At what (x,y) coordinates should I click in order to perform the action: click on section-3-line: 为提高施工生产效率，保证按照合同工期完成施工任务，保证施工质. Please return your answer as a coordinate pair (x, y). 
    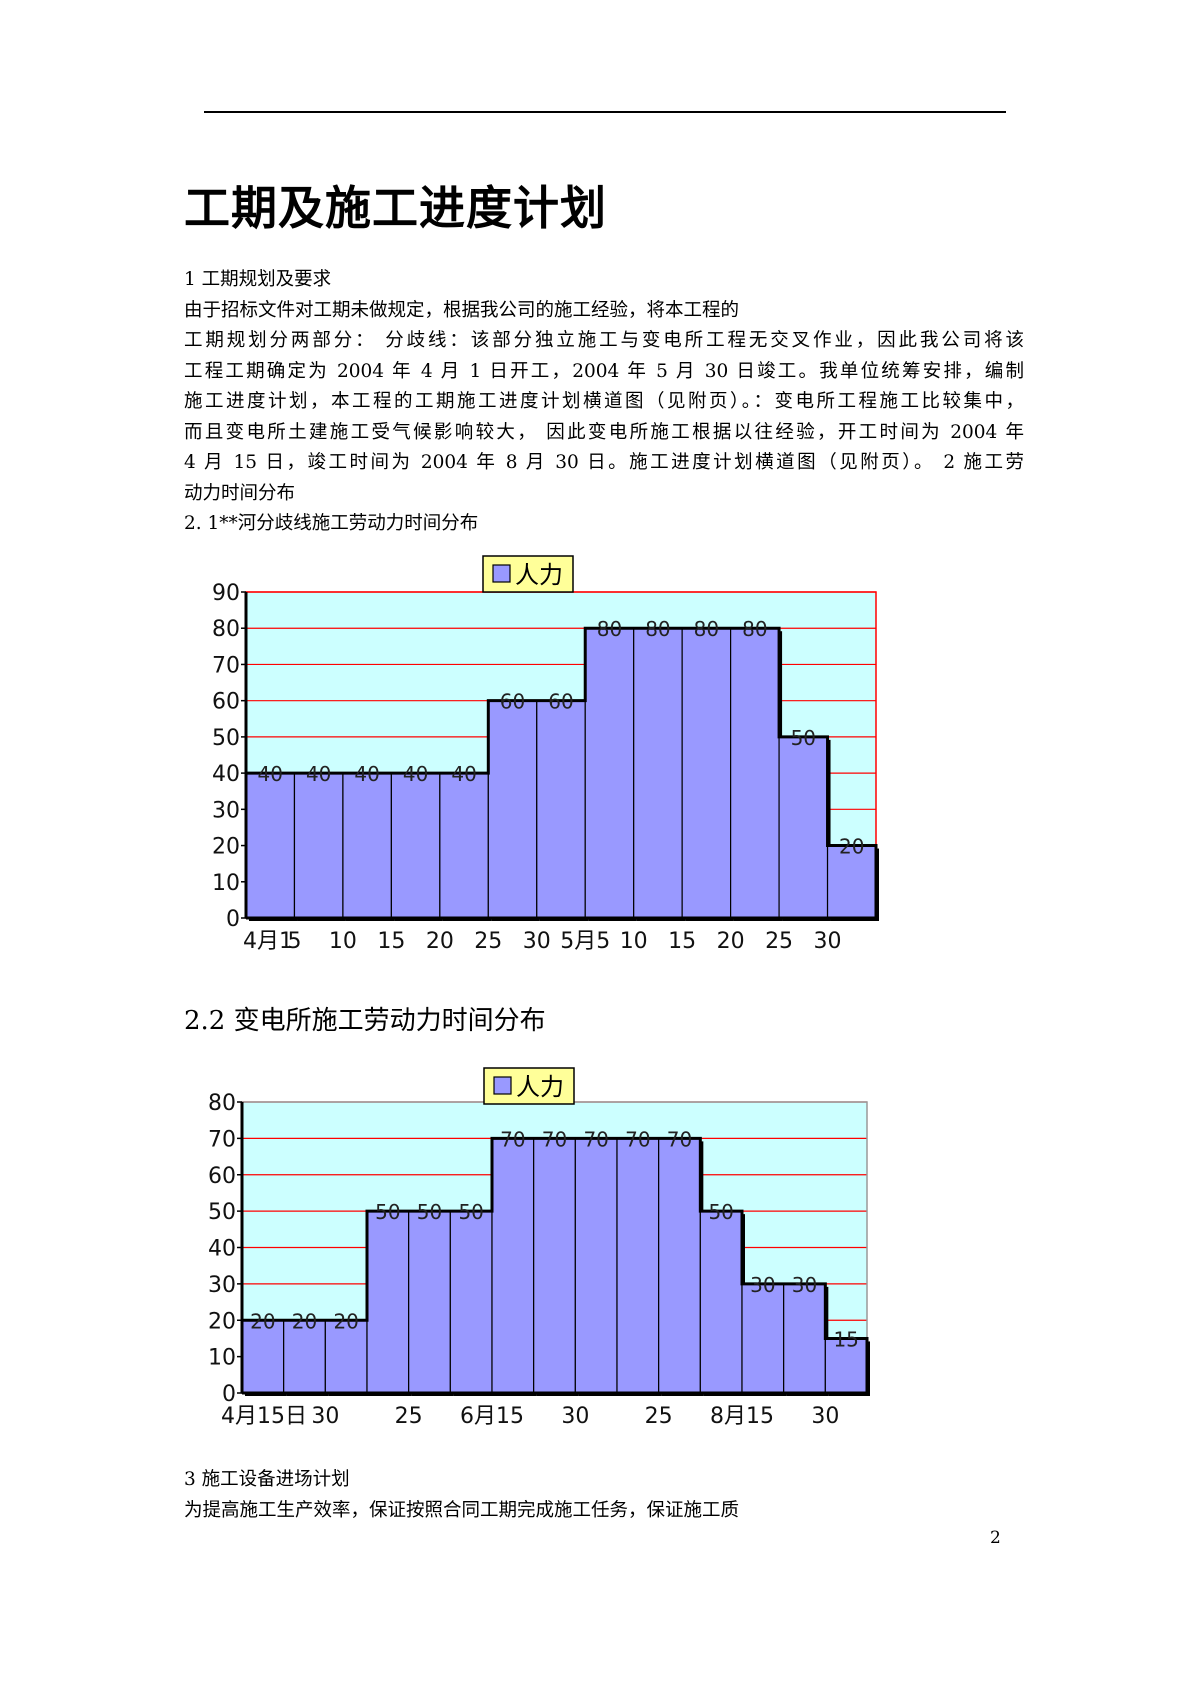
    Looking at the image, I should click on (462, 1510).